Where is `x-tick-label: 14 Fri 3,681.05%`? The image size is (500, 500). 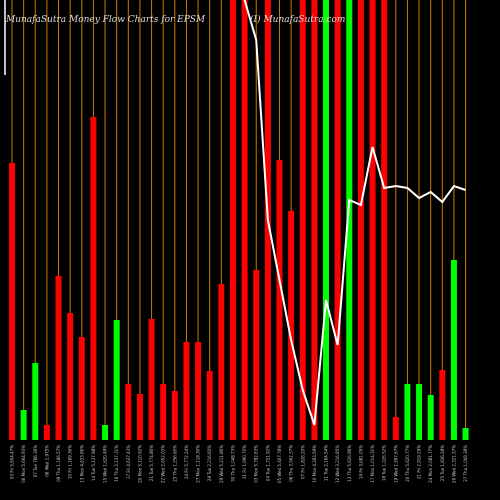 x-tick-label: 14 Fri 3,681.05% is located at coordinates (360, 462).